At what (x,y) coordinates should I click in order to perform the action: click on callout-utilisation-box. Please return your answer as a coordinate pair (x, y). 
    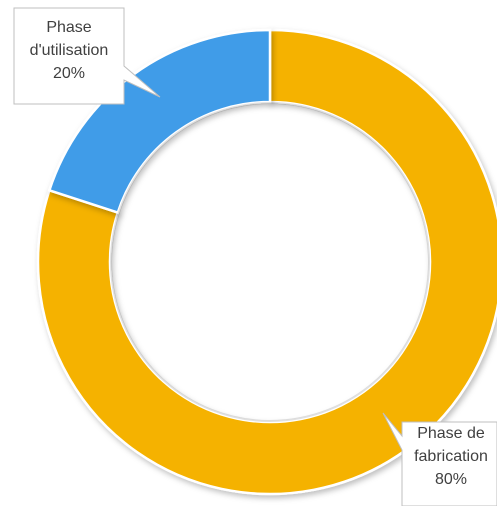
    Looking at the image, I should click on (87, 56).